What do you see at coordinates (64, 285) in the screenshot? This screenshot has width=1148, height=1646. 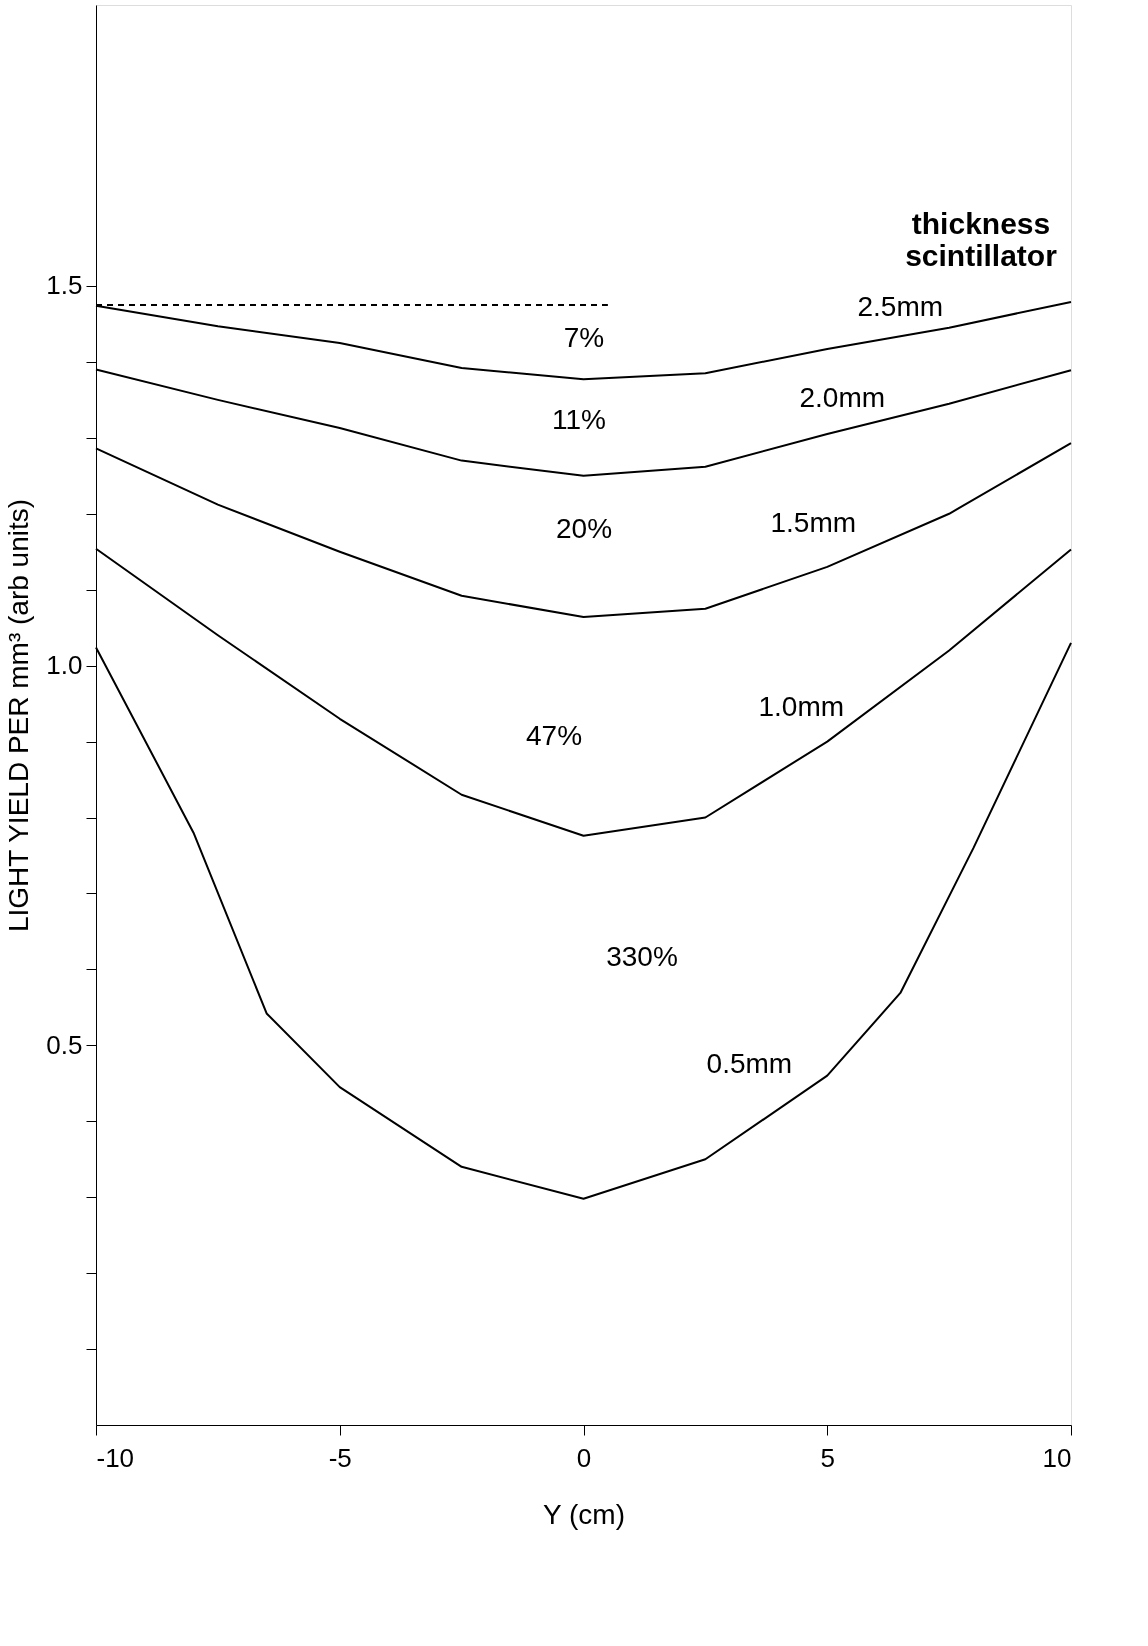 I see `y-tick-label: 1.5` at bounding box center [64, 285].